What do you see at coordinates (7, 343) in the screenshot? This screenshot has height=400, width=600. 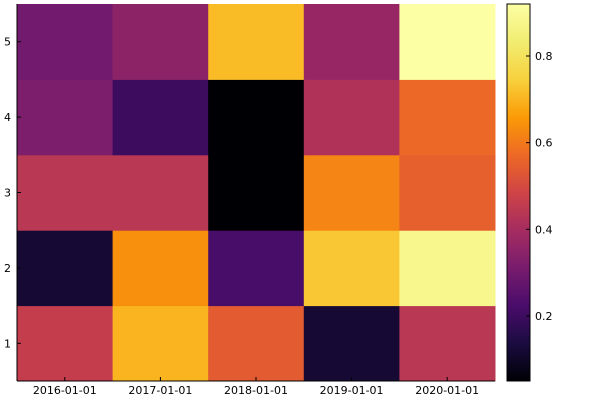 I see `y-tick-label: 1` at bounding box center [7, 343].